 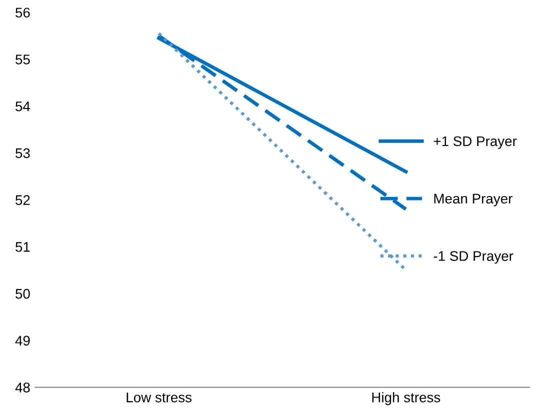 I want to click on y-tick-label: 52, so click(x=23, y=200).